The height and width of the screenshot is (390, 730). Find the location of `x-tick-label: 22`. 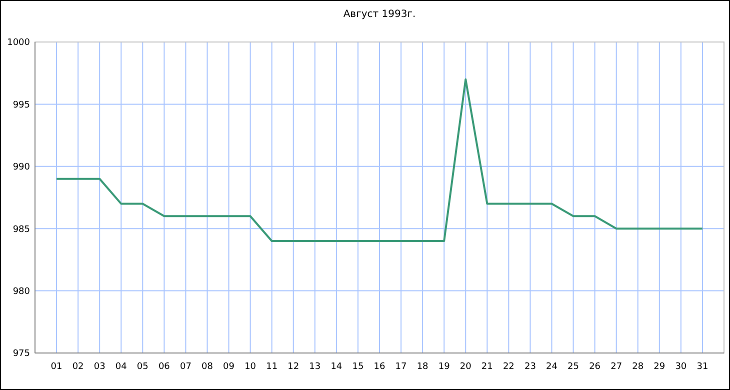

x-tick-label: 22 is located at coordinates (508, 367).